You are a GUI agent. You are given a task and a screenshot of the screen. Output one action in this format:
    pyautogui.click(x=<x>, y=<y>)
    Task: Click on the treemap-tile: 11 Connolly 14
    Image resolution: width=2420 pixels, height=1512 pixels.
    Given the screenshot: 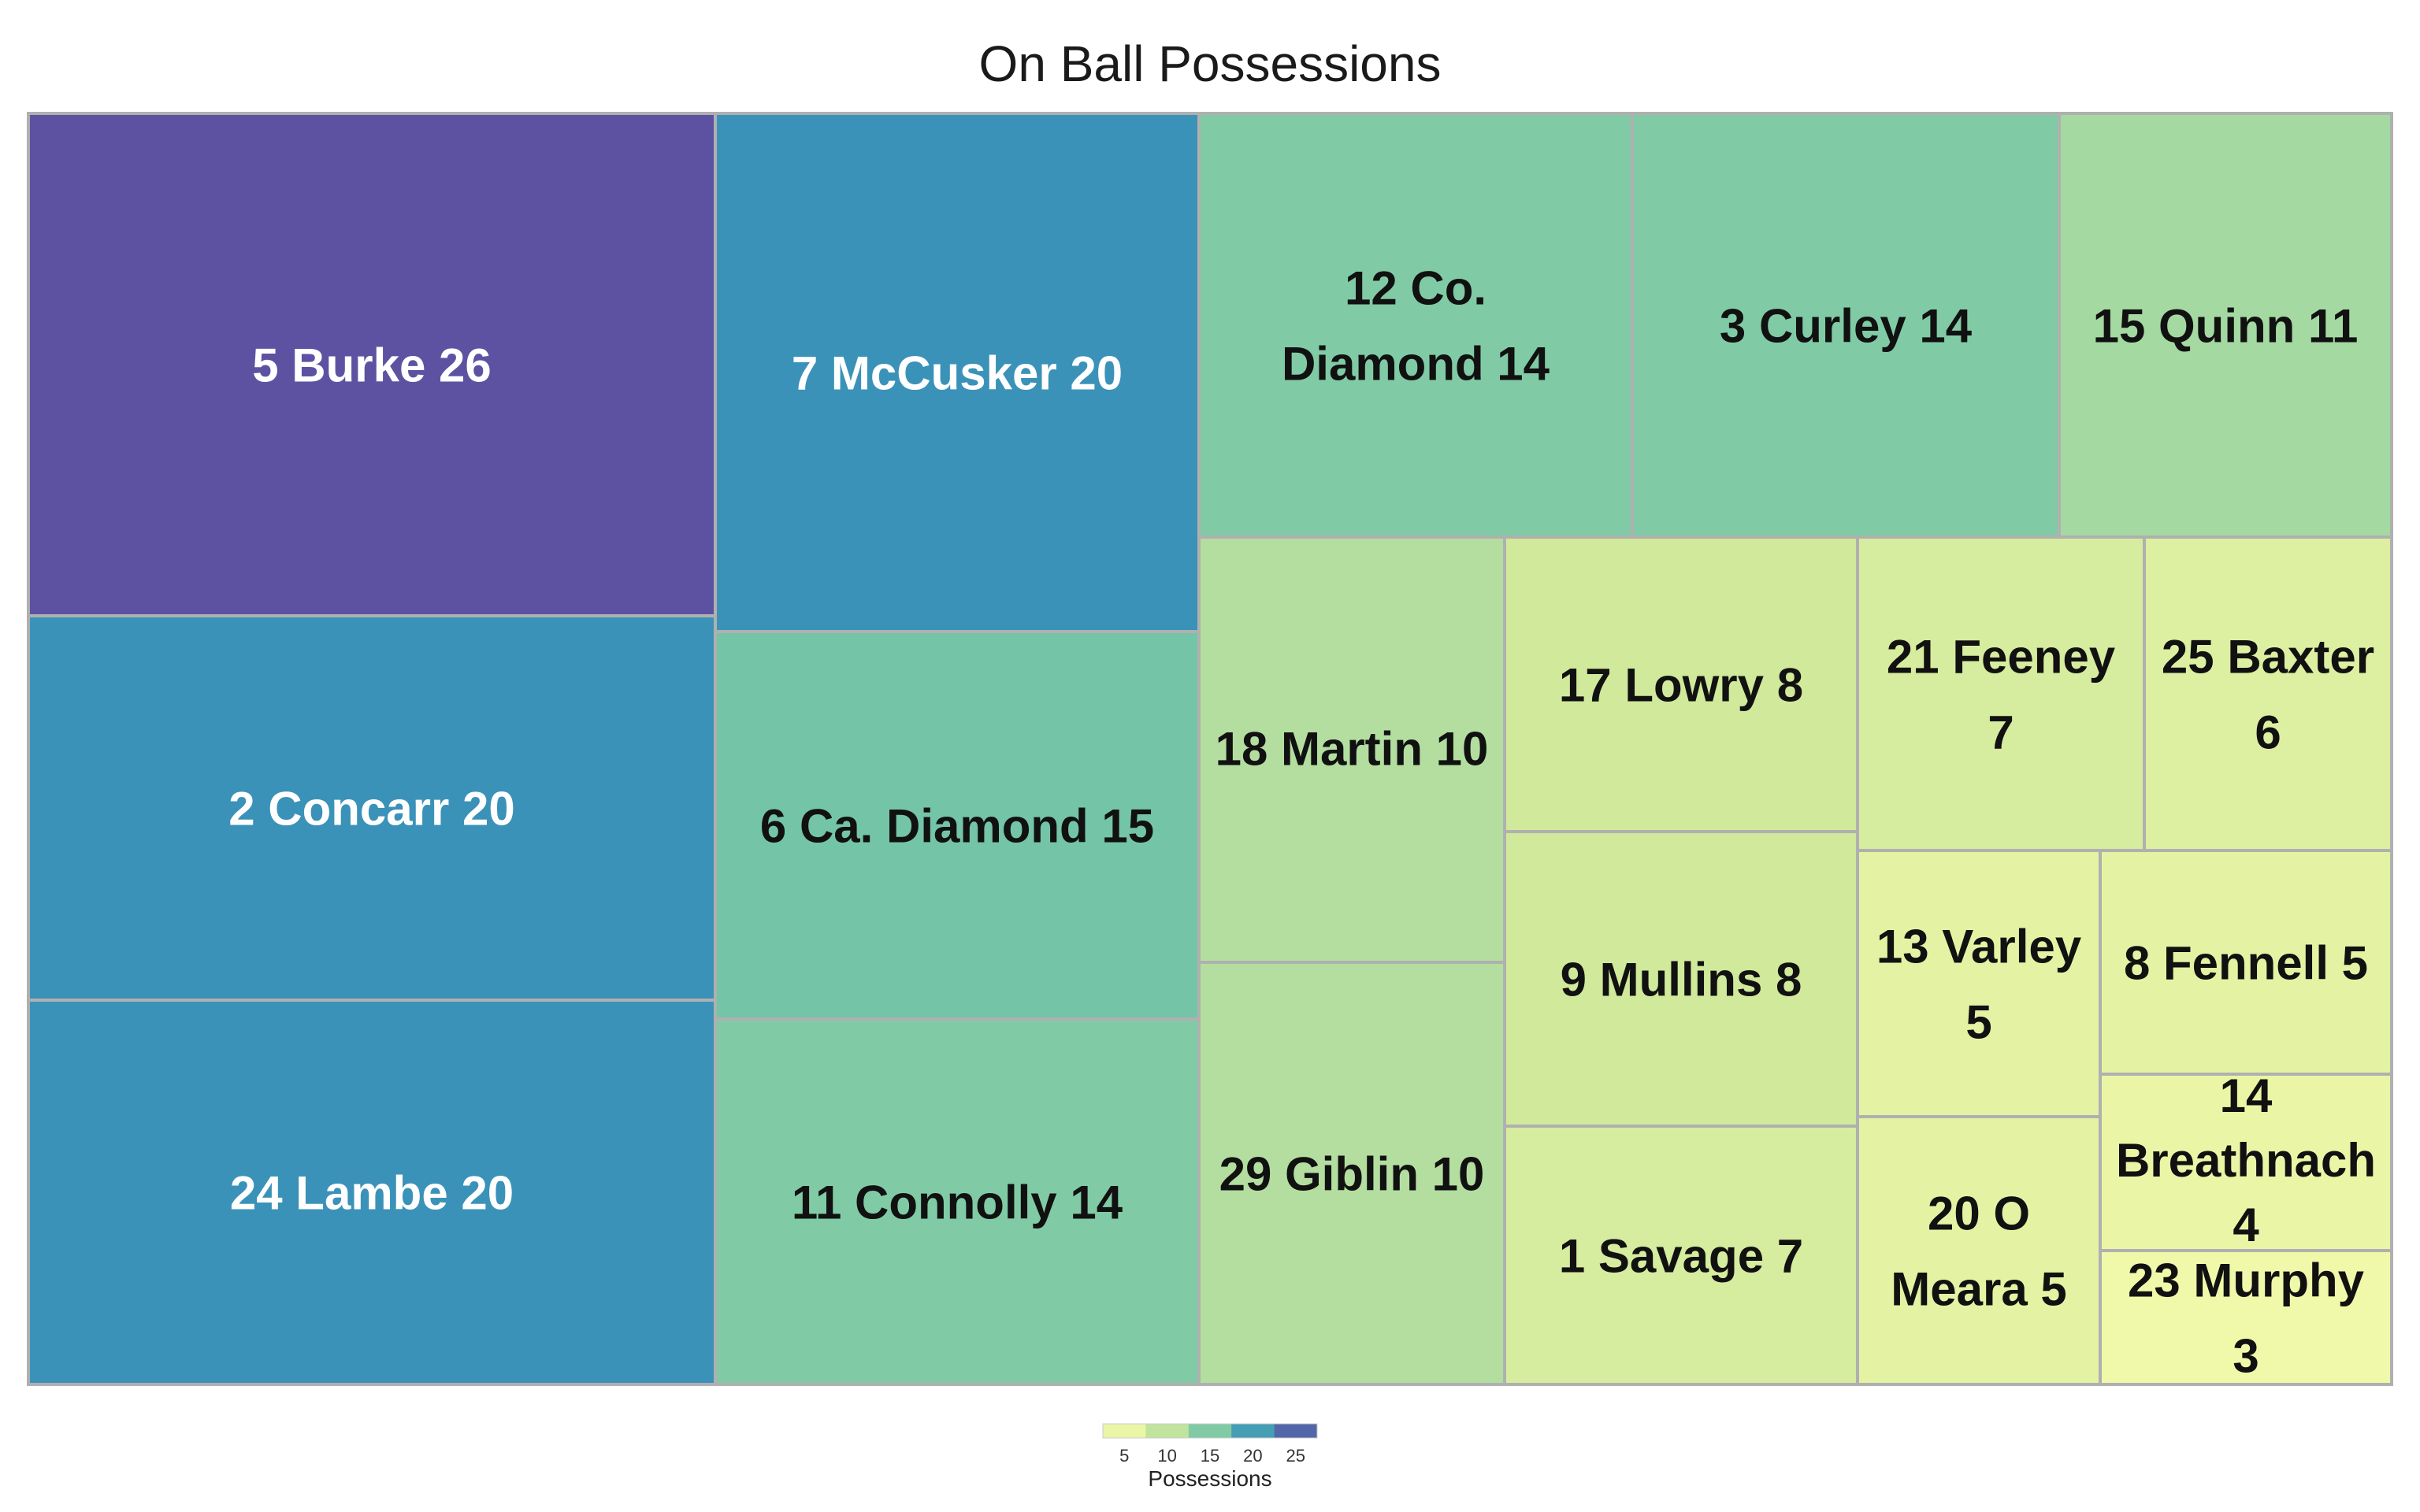 What is the action you would take?
    pyautogui.click(x=958, y=1201)
    